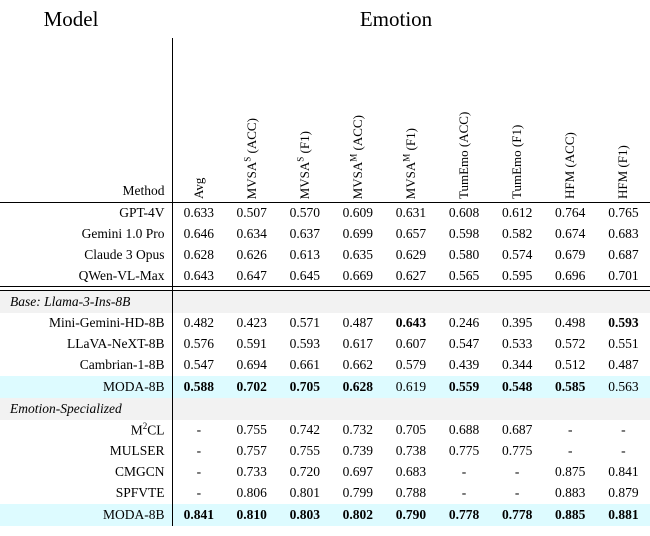  Describe the element at coordinates (464, 386) in the screenshot. I see `value-cell: 0.559` at that location.